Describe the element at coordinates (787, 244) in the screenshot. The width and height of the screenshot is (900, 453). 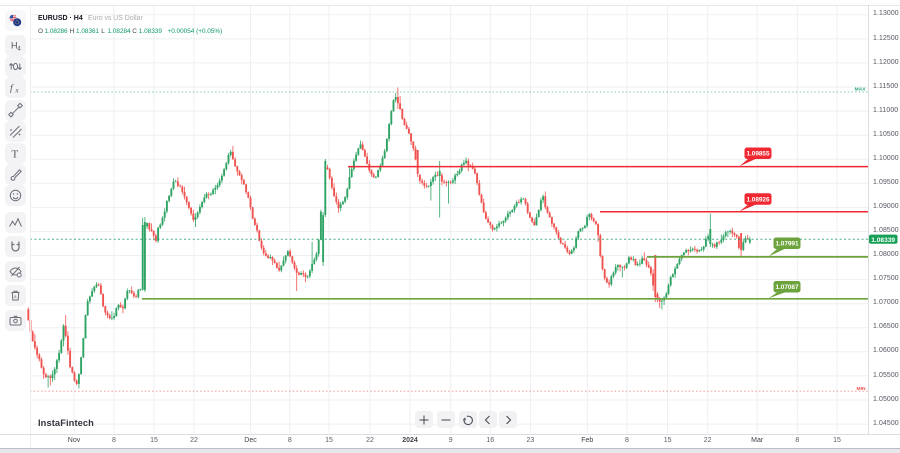
I see `svg-text: 1.07991` at that location.